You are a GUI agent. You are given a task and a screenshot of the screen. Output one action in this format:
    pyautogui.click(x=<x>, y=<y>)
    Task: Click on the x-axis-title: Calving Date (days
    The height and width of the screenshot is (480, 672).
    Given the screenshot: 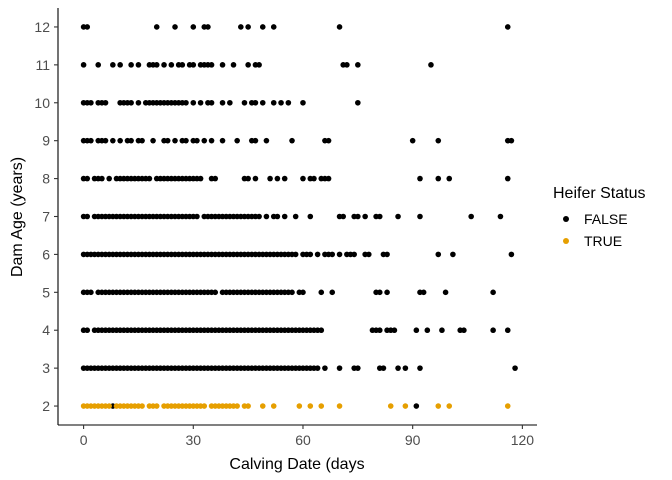 What is the action you would take?
    pyautogui.click(x=296, y=464)
    